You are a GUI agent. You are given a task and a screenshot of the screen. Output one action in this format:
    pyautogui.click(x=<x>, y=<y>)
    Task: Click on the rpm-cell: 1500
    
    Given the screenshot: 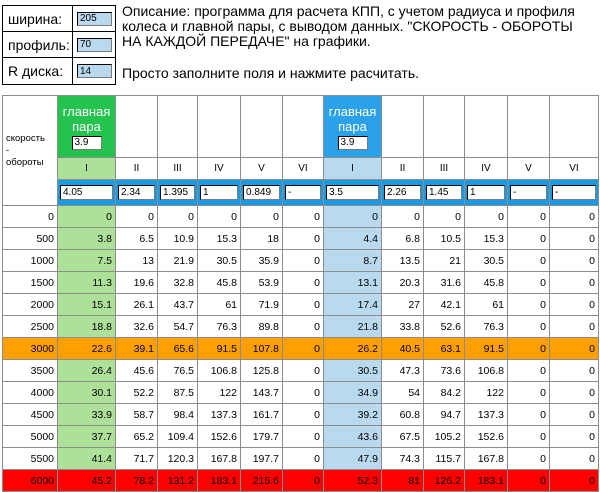 What is the action you would take?
    pyautogui.click(x=30, y=282)
    